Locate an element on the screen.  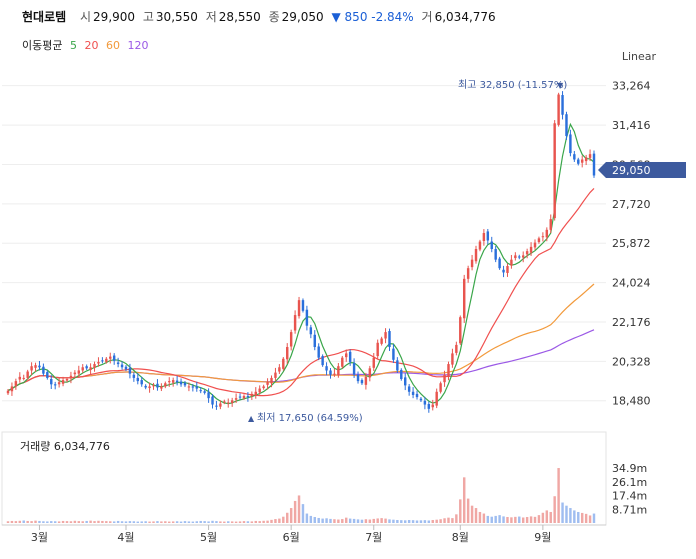
price-tag: 29,050 is located at coordinates (642, 170).